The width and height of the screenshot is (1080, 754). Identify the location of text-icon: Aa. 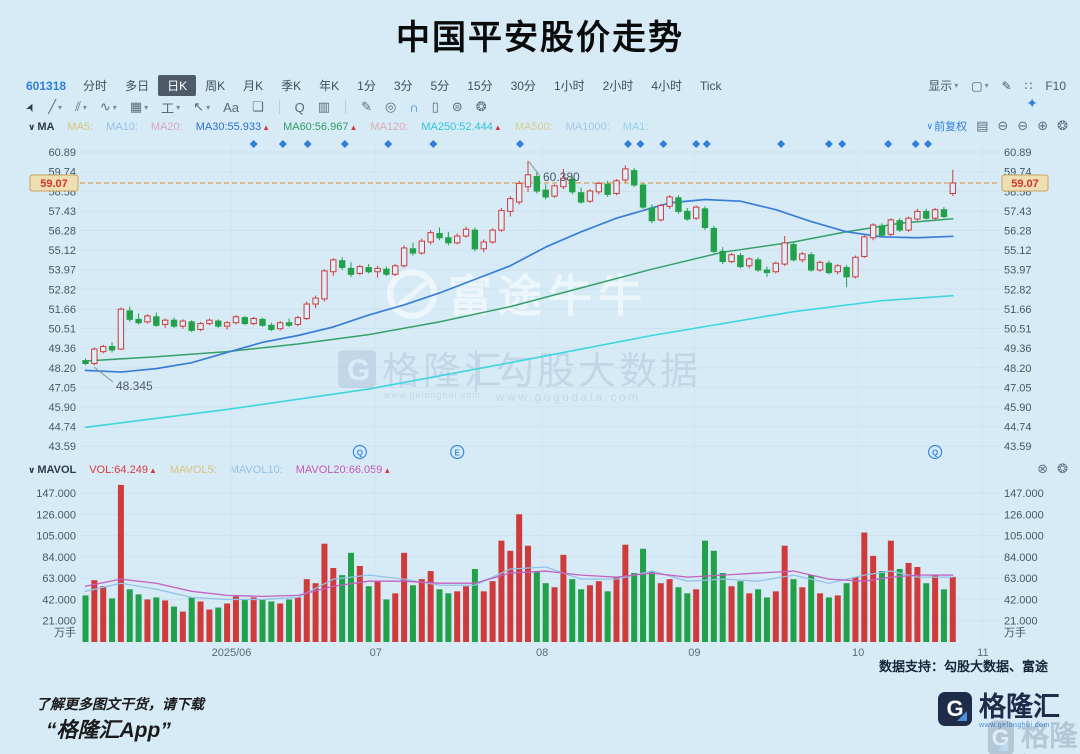
(231, 107).